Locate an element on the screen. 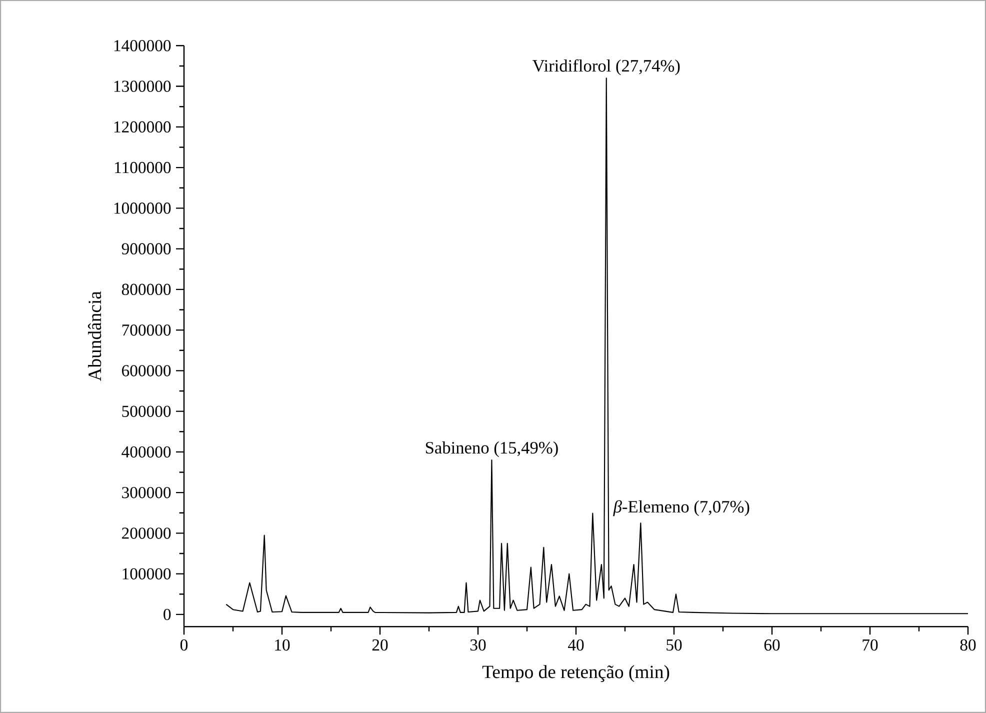 The image size is (986, 713). y-tick-label: 200000 is located at coordinates (146, 533).